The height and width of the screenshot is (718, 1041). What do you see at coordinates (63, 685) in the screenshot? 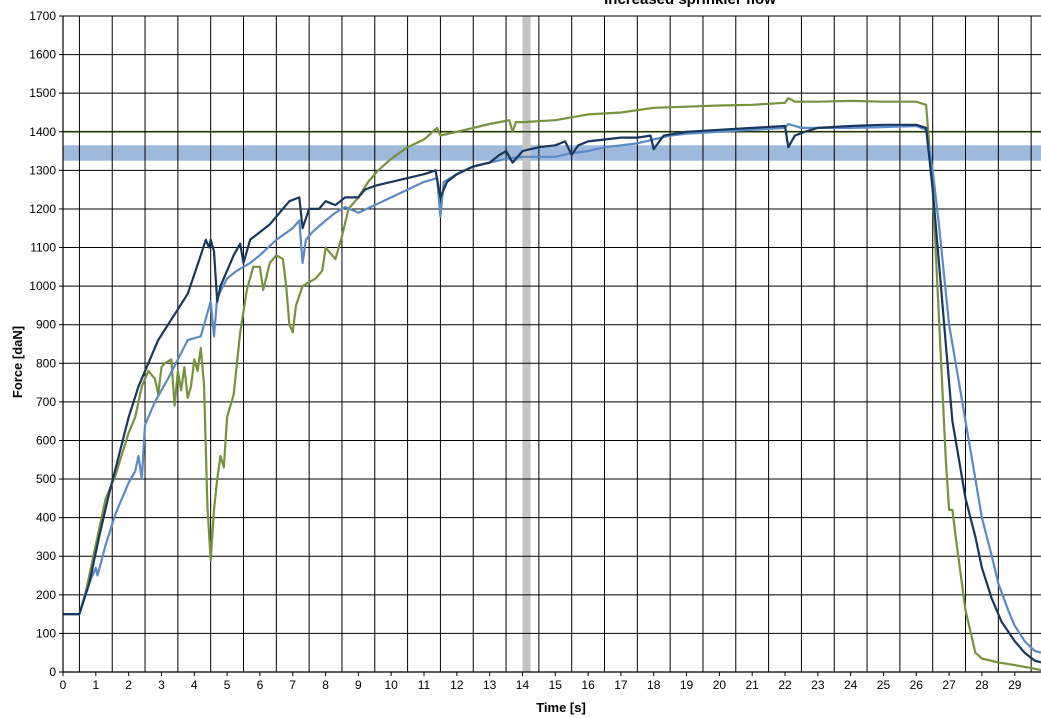
I see `x-tick-label: 0` at bounding box center [63, 685].